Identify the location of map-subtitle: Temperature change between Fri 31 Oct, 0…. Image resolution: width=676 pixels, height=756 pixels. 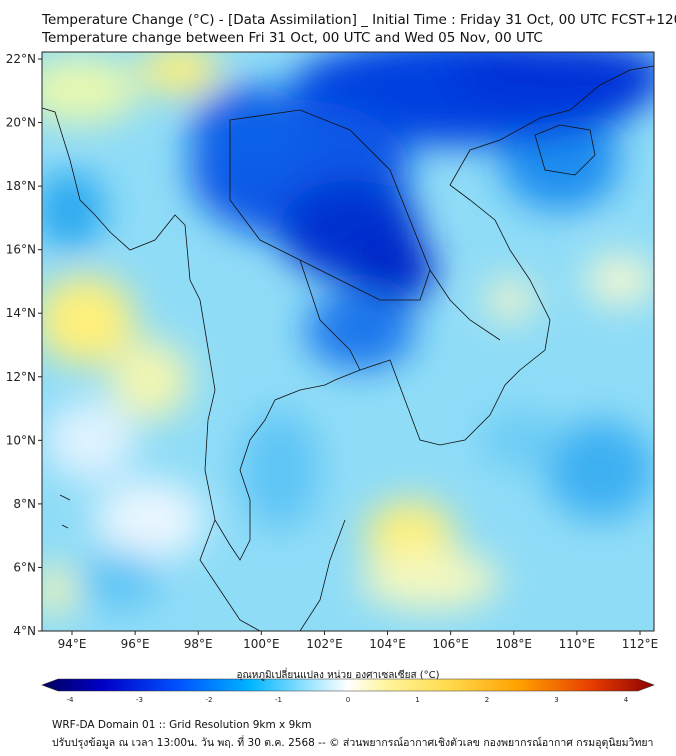
(292, 38).